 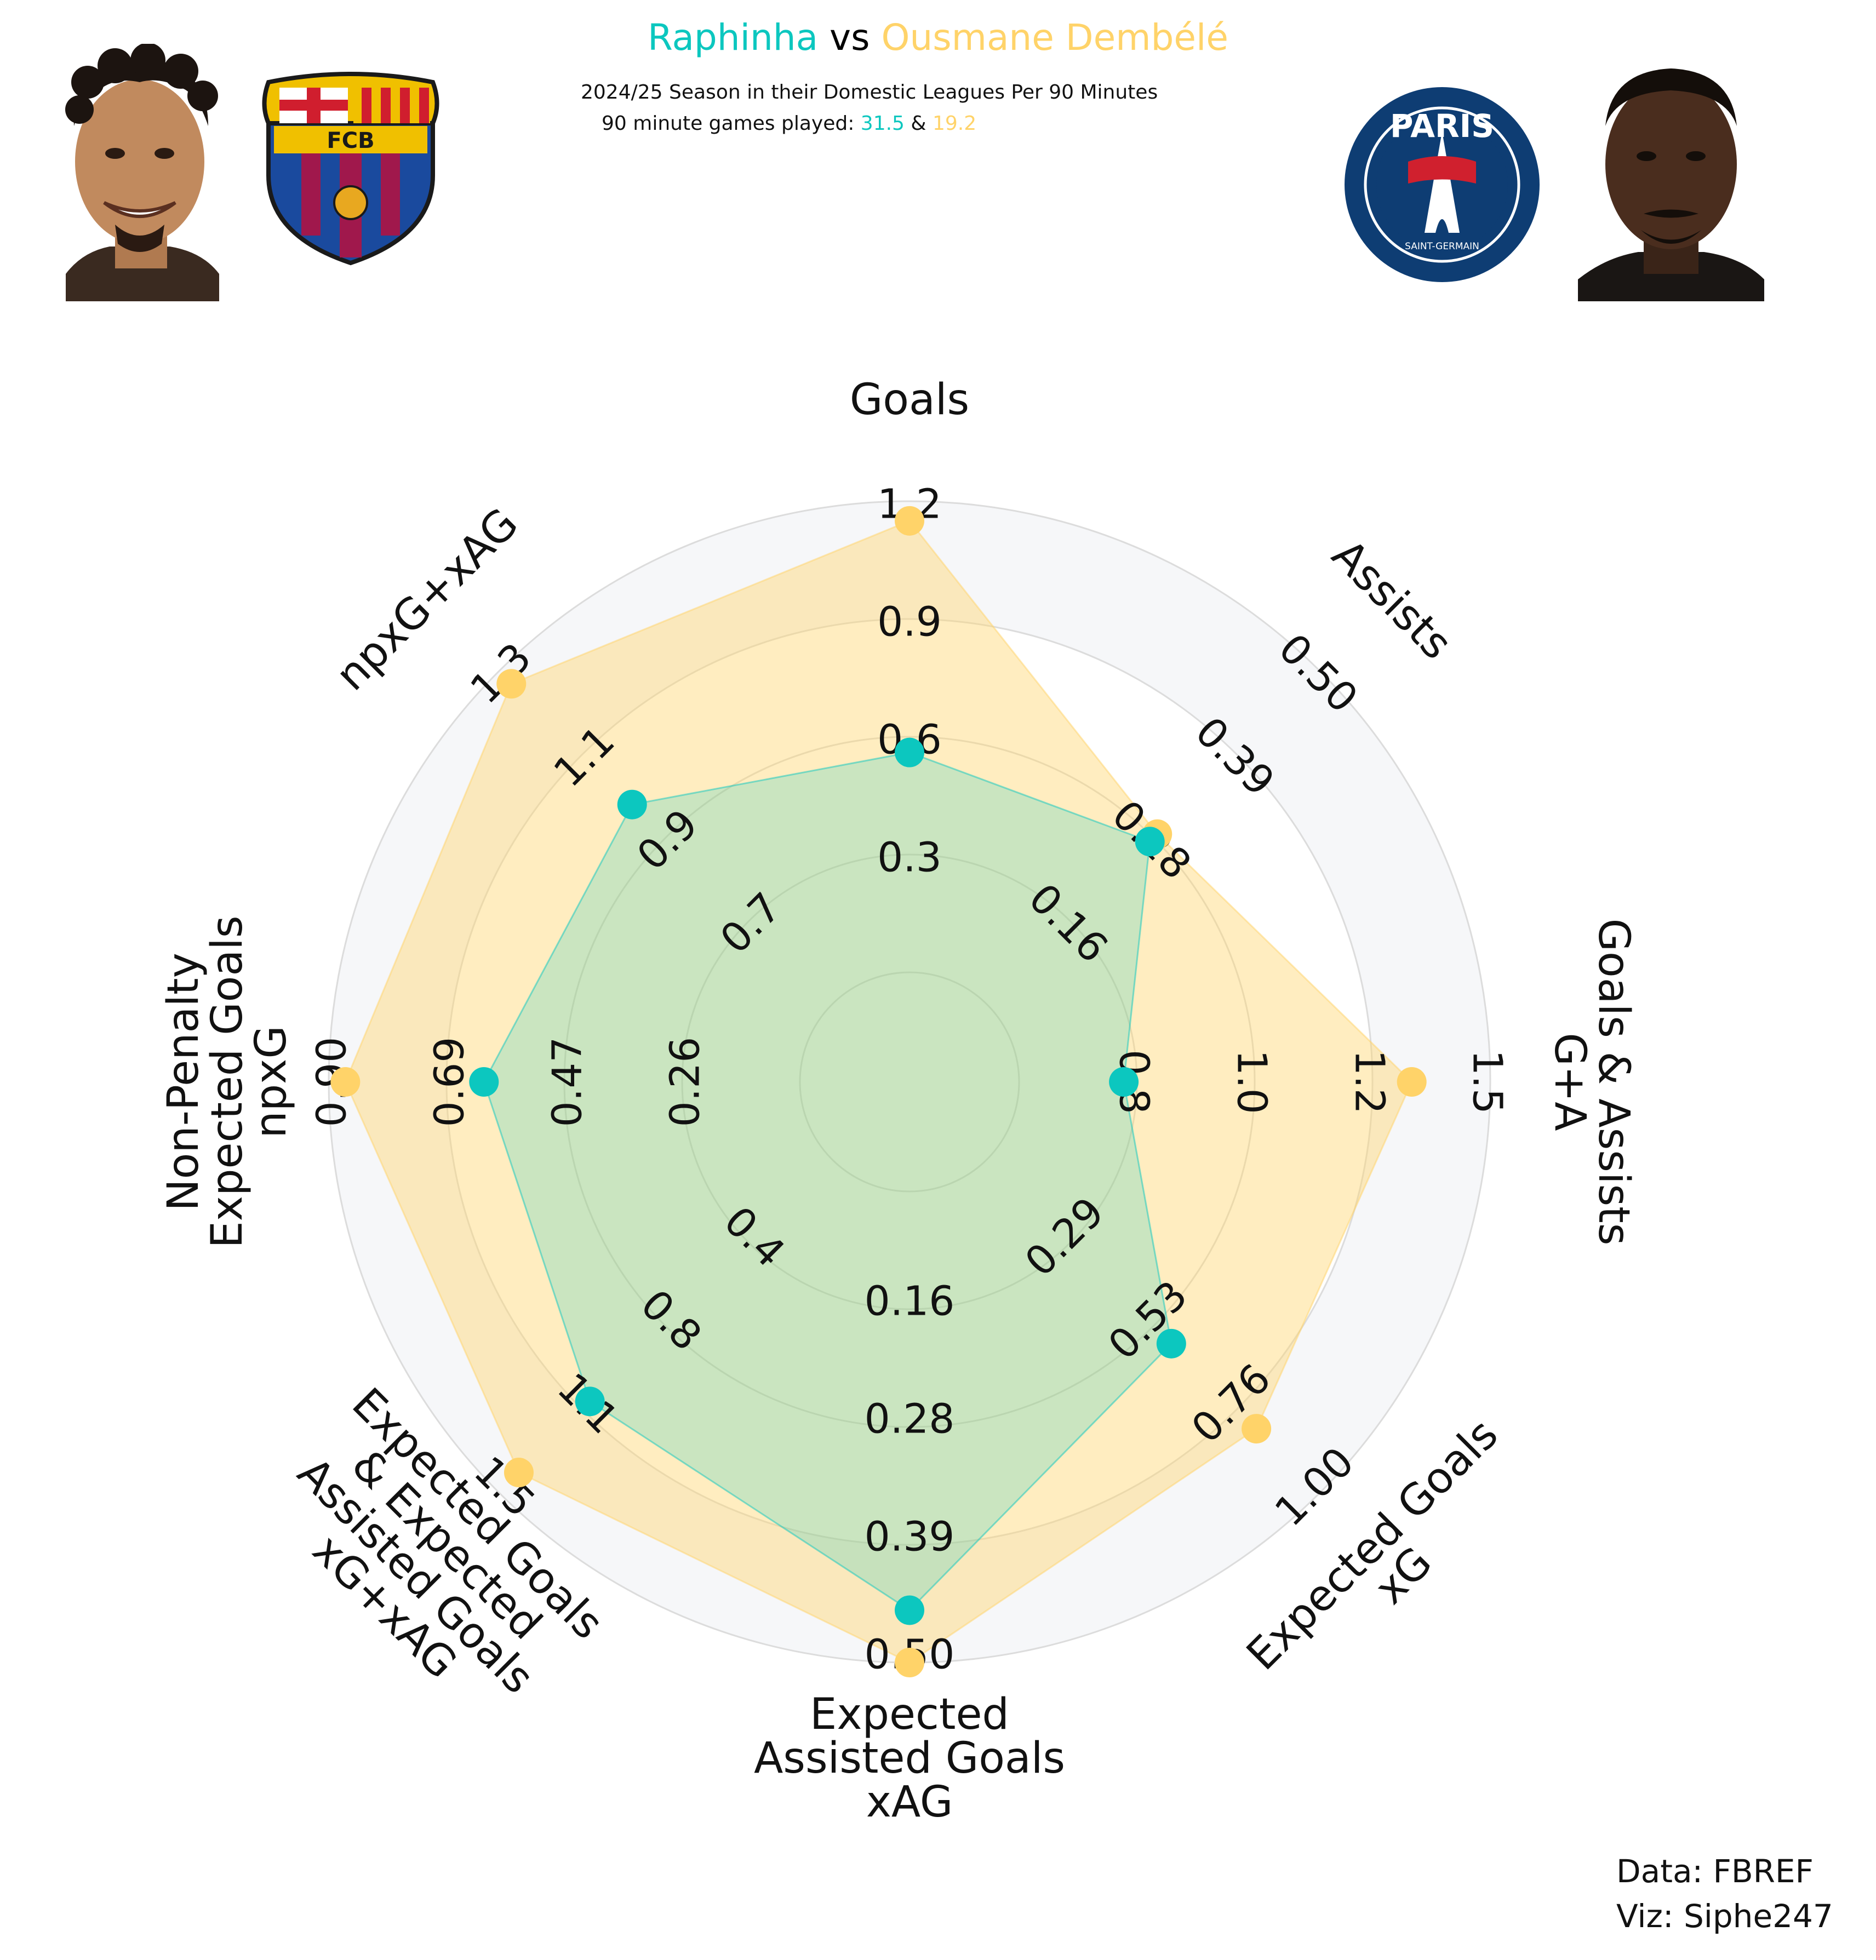 I want to click on category-label-1: Assists, so click(x=1391, y=599).